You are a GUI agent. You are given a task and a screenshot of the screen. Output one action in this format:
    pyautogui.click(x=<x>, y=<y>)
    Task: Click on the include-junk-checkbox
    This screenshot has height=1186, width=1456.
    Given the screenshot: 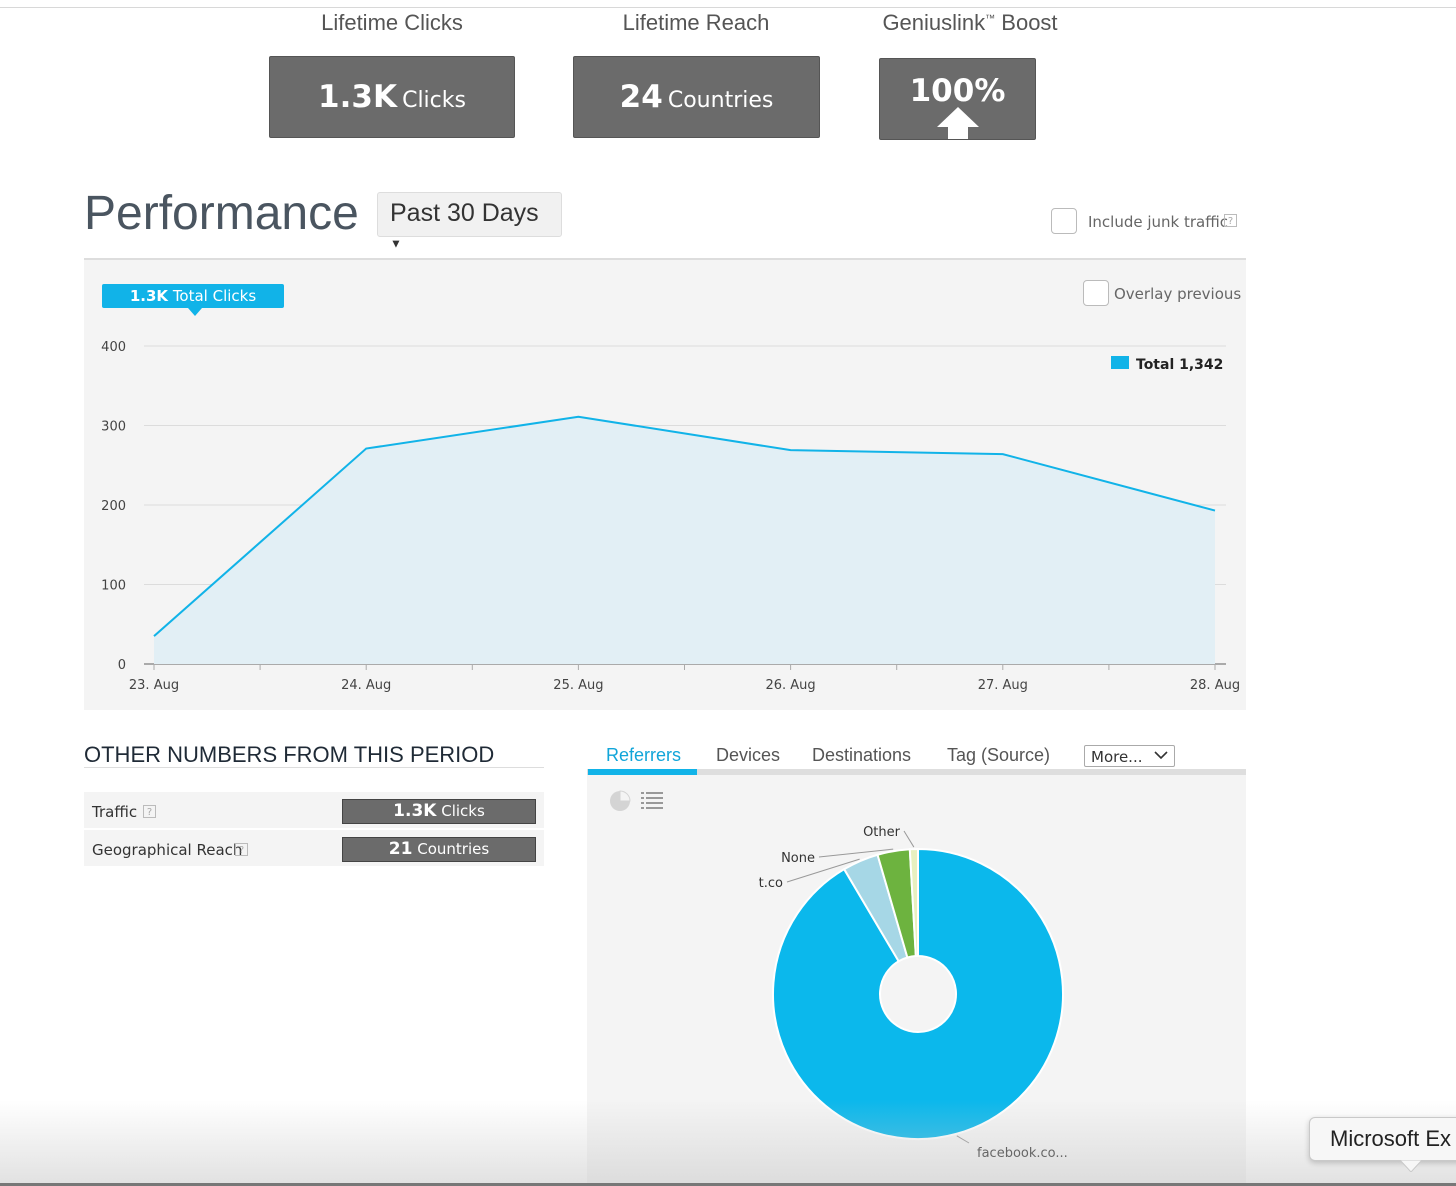 What is the action you would take?
    pyautogui.click(x=1064, y=221)
    